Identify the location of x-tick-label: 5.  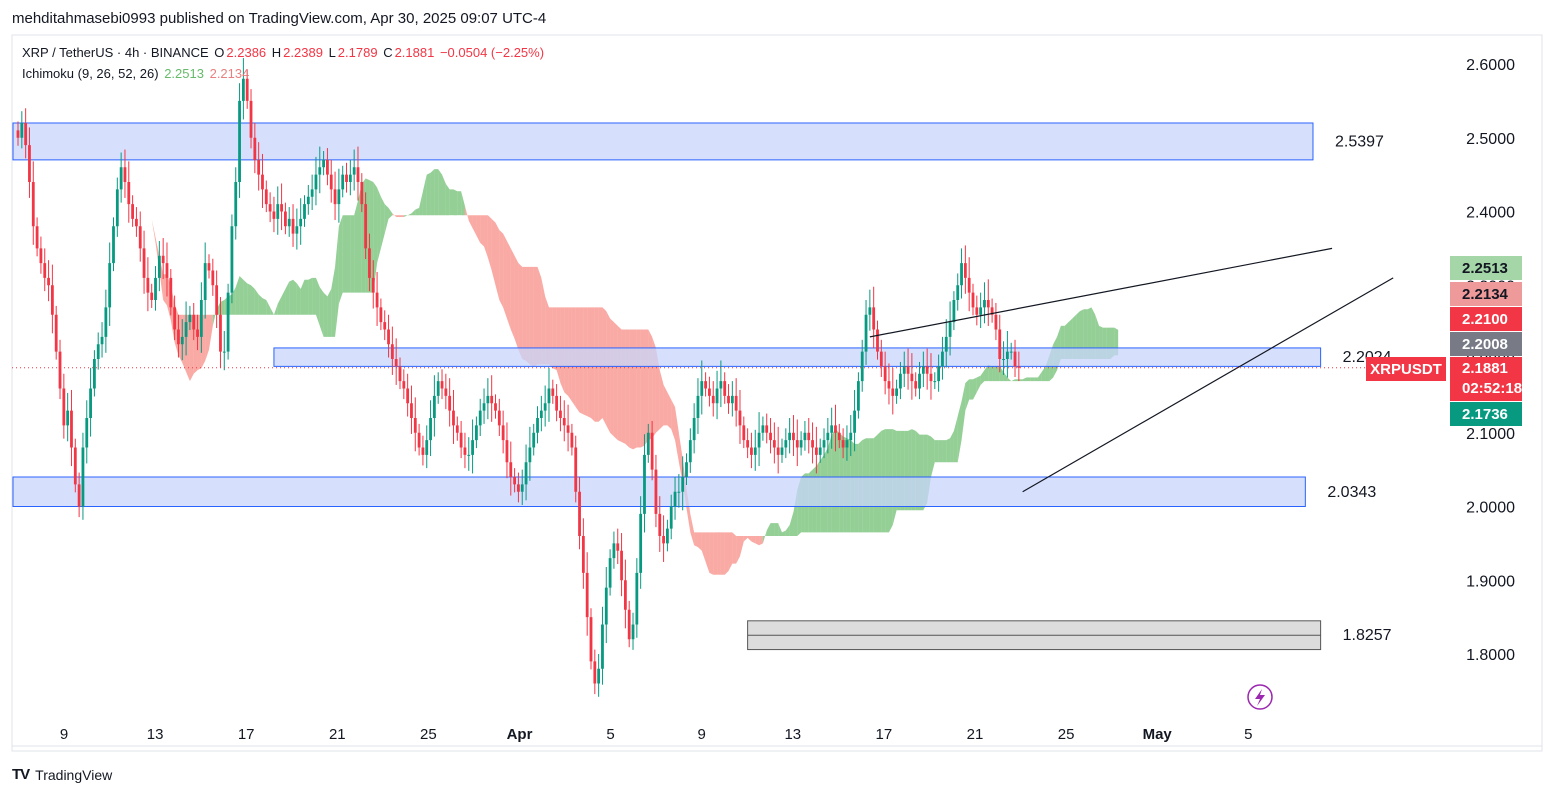
(610, 734).